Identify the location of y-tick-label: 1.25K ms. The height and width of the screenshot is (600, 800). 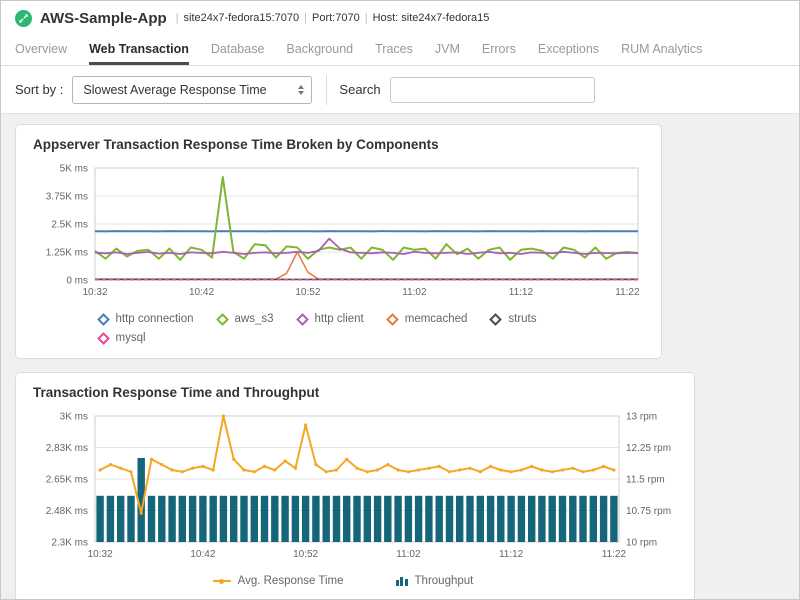
(67, 253).